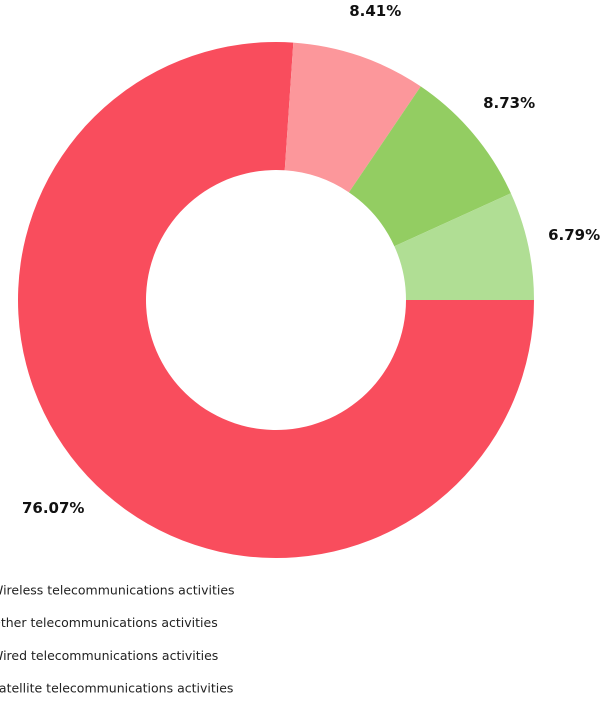 The image size is (613, 726). What do you see at coordinates (509, 103) in the screenshot?
I see `value-label: 8.73%` at bounding box center [509, 103].